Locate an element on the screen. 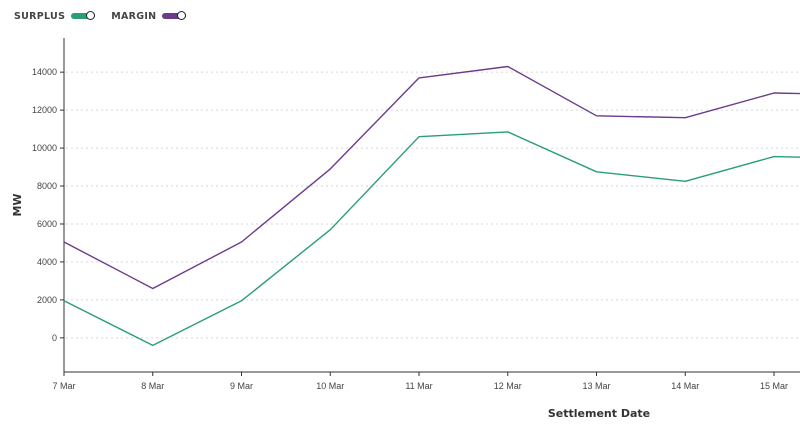 This screenshot has height=433, width=800. toggle-margin is located at coordinates (175, 16).